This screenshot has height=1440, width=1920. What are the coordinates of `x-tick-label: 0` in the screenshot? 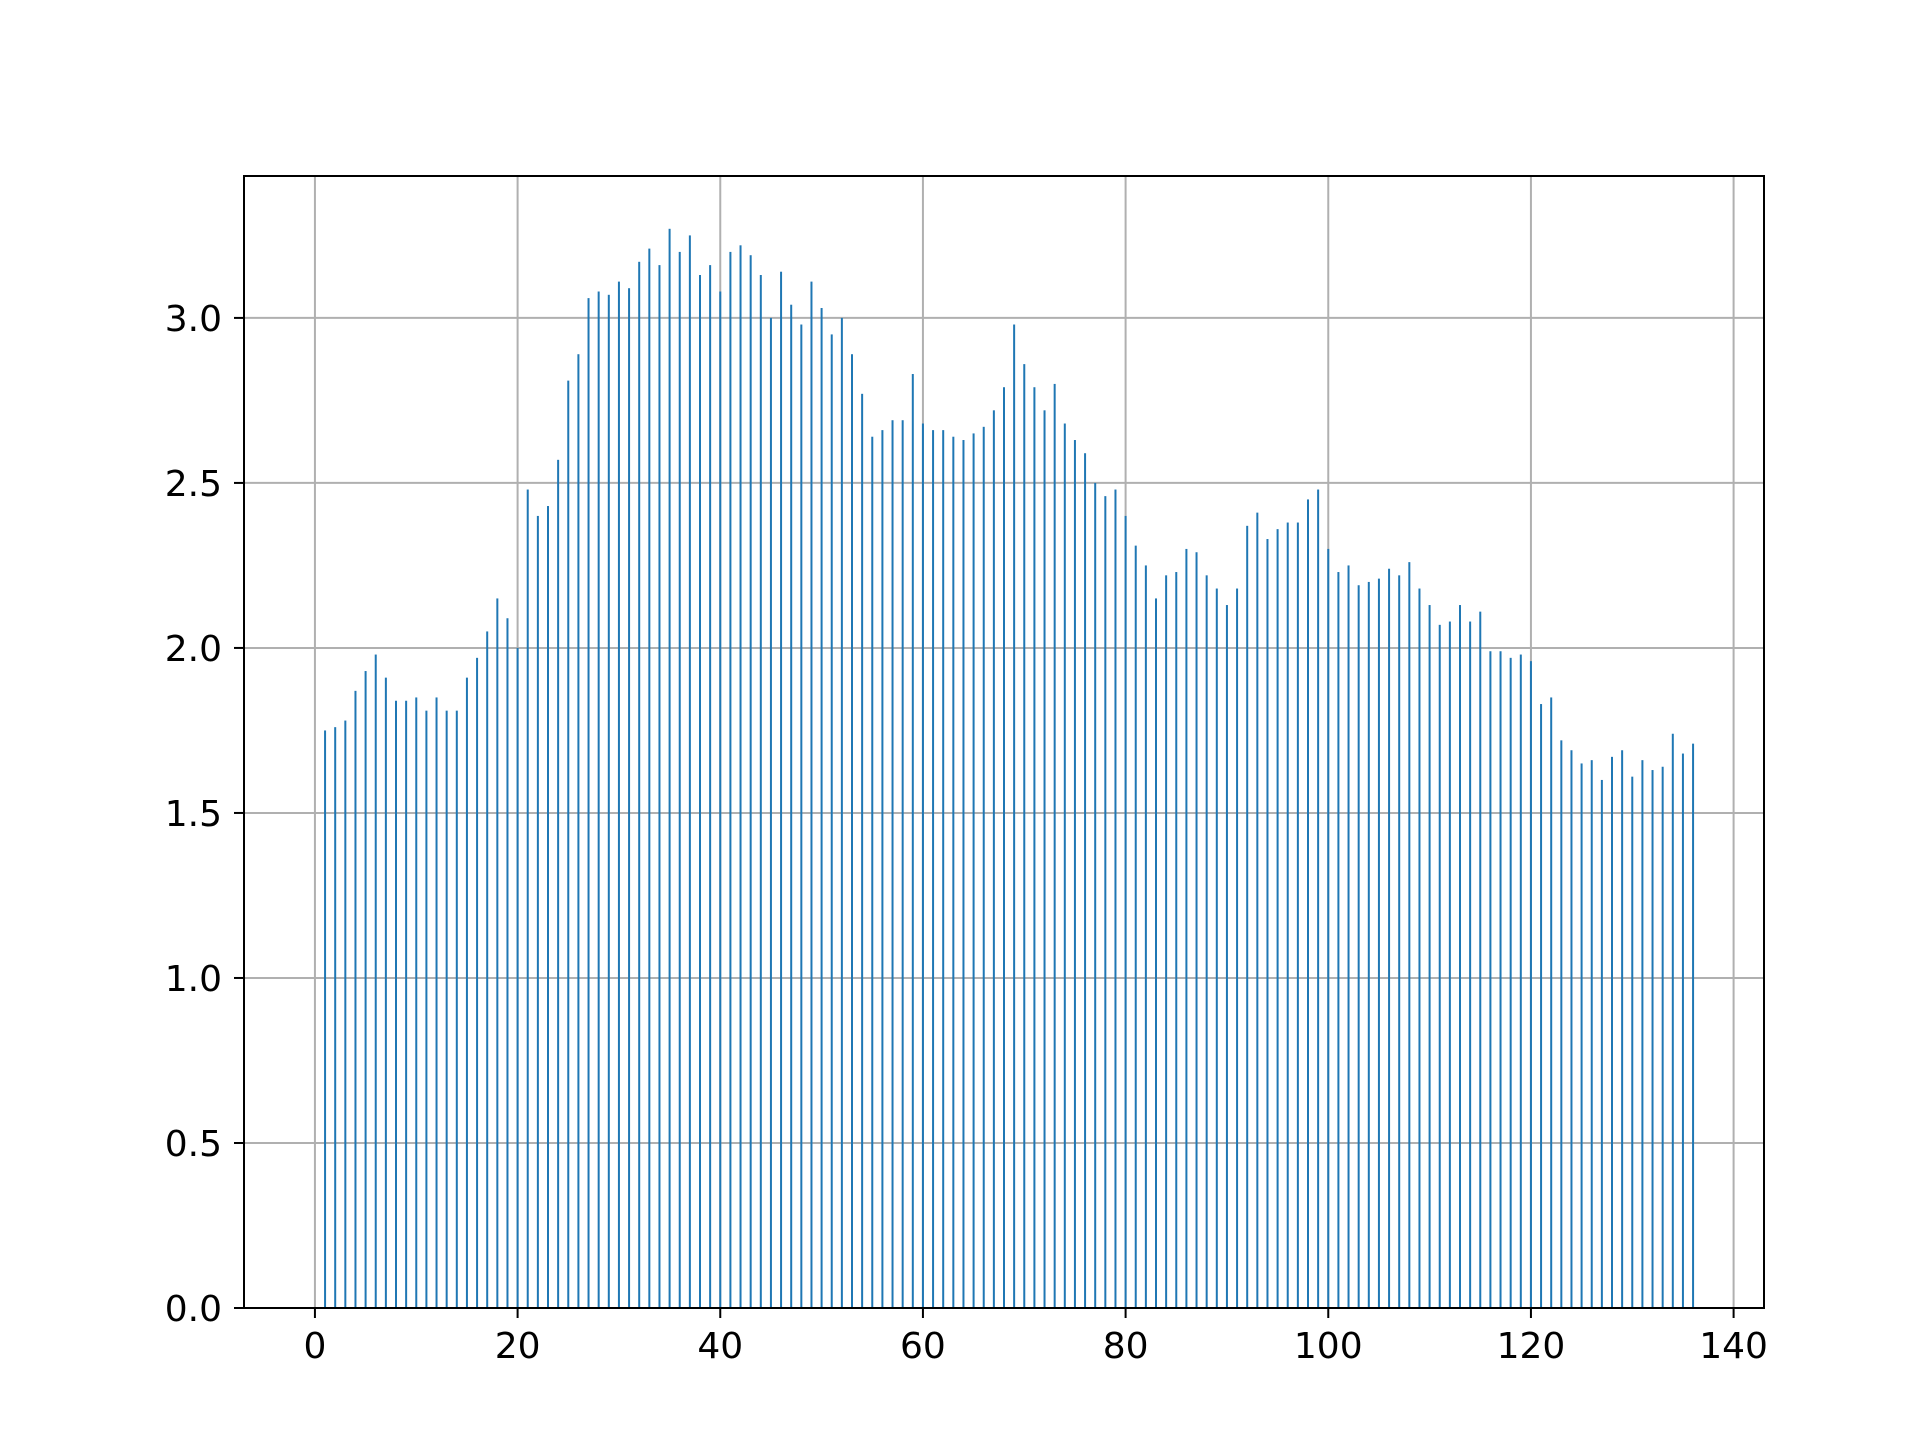 It's located at (314, 1346).